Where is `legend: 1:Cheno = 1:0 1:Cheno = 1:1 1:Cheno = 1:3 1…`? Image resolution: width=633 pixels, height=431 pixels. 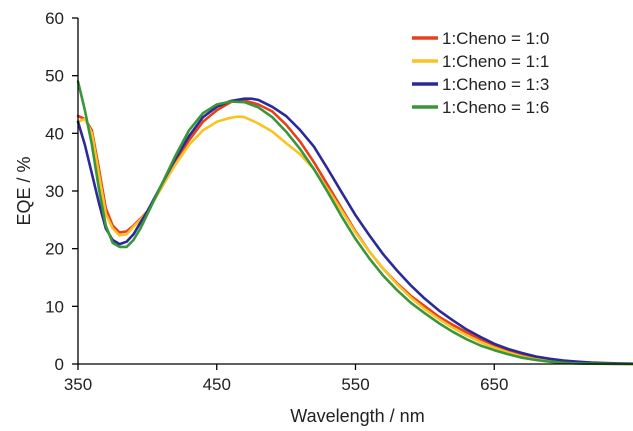 legend: 1:Cheno = 1:0 1:Cheno = 1:1 1:Cheno = 1:3 1… is located at coordinates (480, 73).